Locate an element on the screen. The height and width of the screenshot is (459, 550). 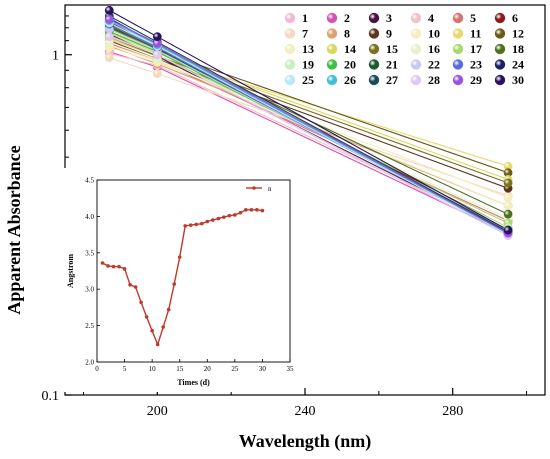
inset-y-tick-label: 4.5 is located at coordinates (89, 181).